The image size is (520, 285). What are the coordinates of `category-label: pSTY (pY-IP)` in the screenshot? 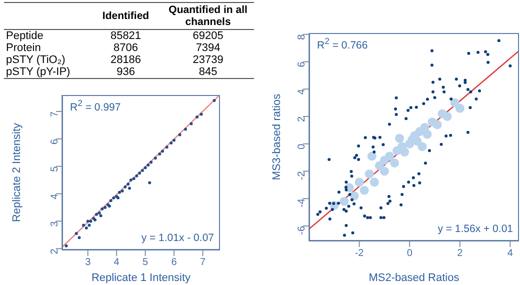 It's located at (38, 72).